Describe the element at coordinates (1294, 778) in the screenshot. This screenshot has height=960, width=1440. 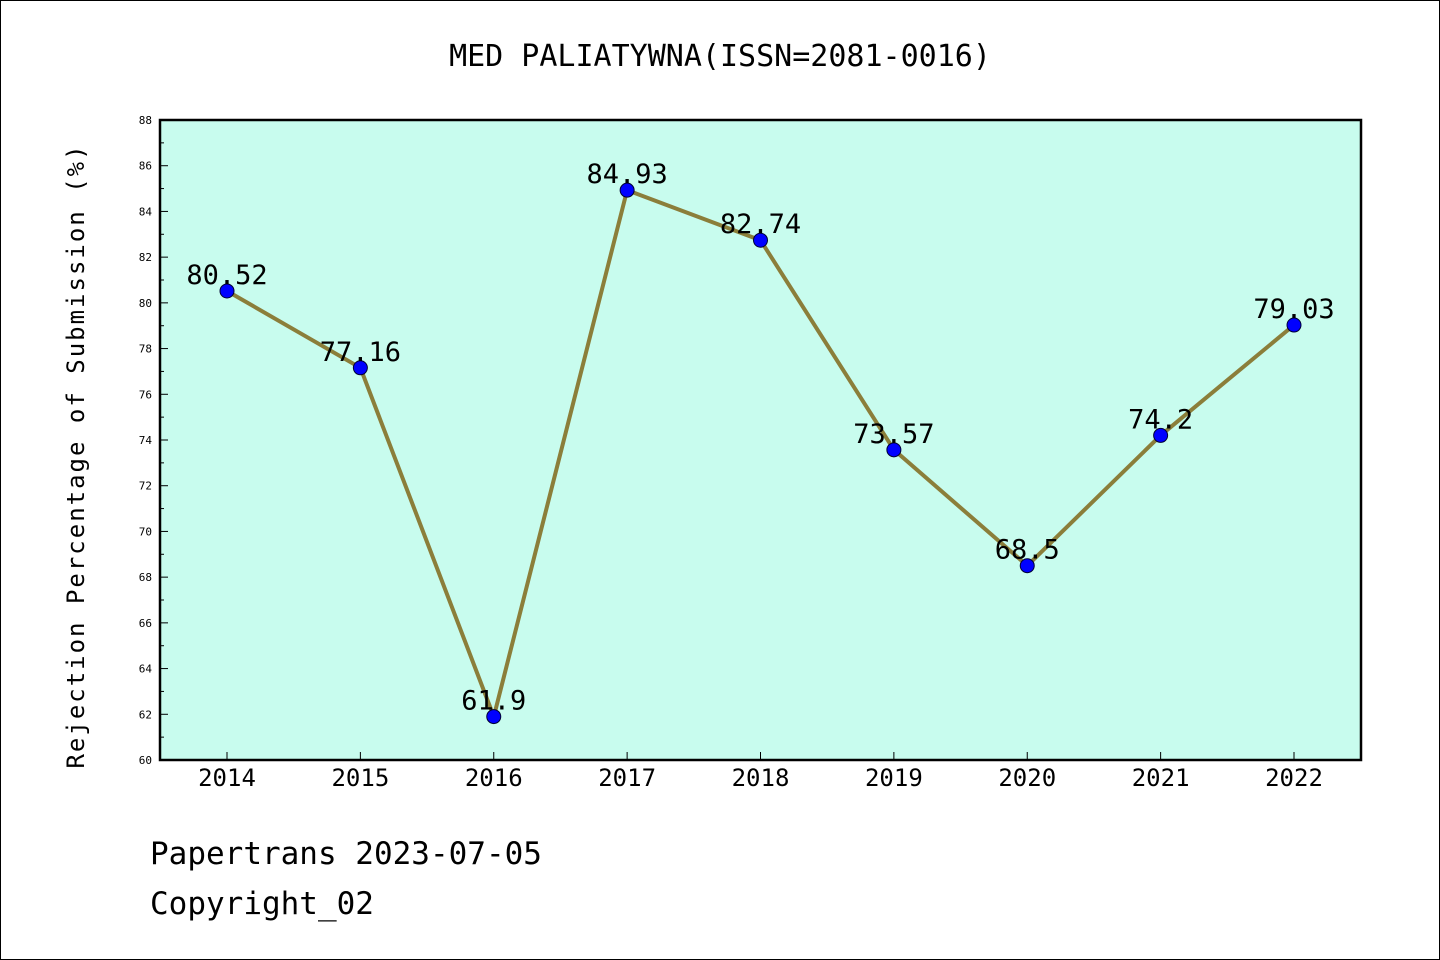
I see `x-tick-label: 2022` at that location.